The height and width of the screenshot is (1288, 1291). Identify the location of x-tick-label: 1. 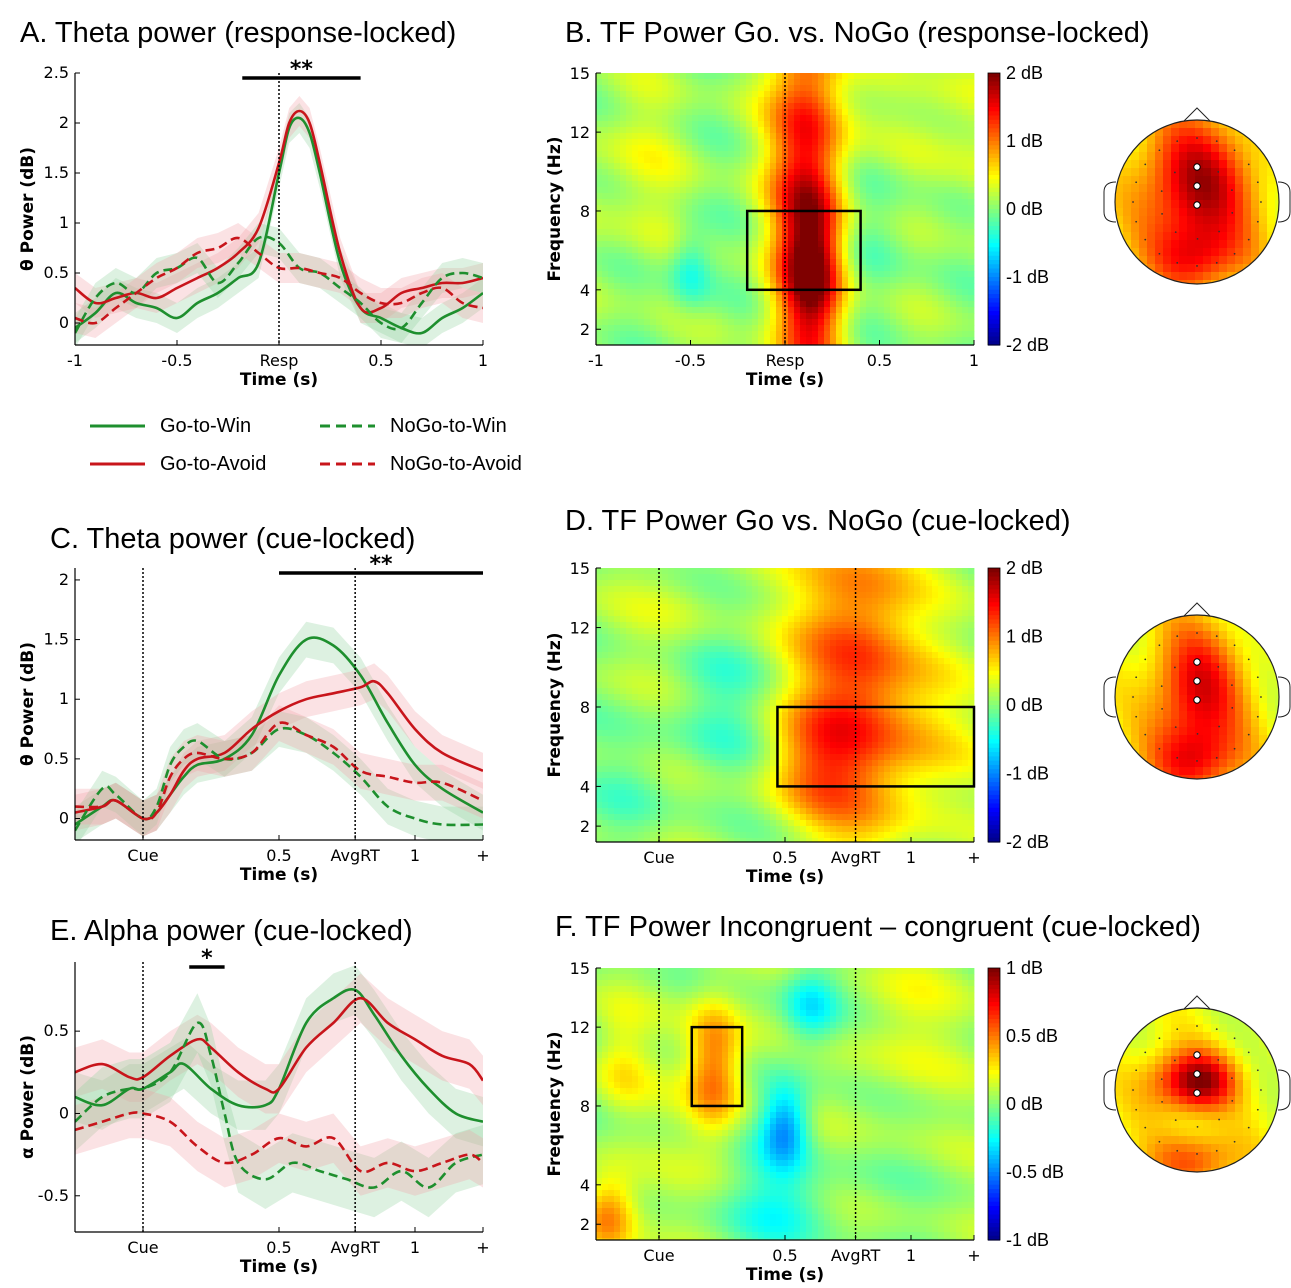
(415, 1247).